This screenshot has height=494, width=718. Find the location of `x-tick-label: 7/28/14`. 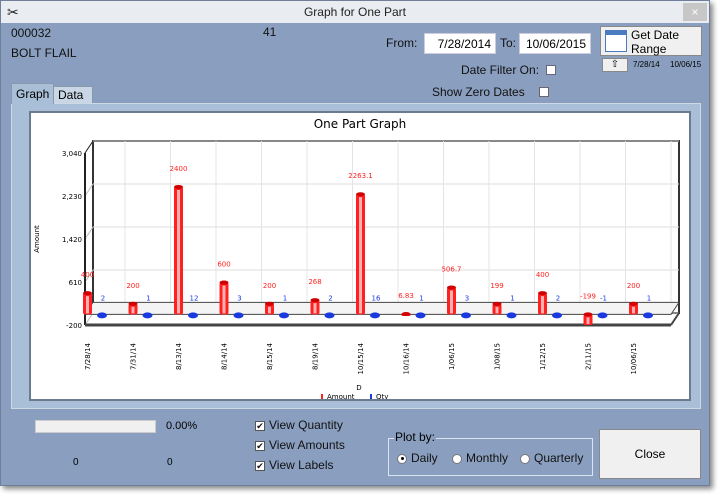

x-tick-label: 7/28/14 is located at coordinates (88, 356).